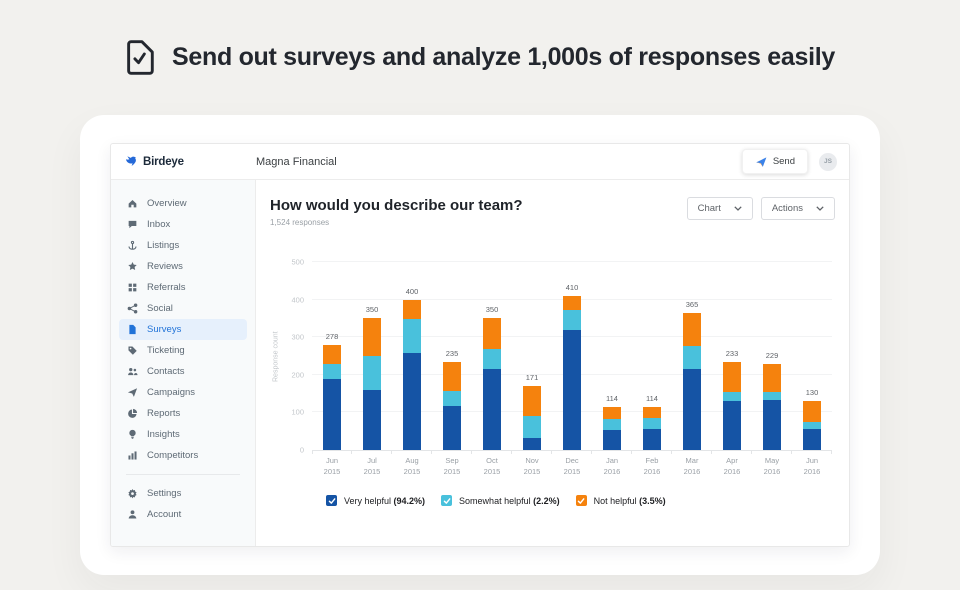 Image resolution: width=960 pixels, height=590 pixels. I want to click on legend-item-very-helpful: Very helpful (94.2%), so click(375, 500).